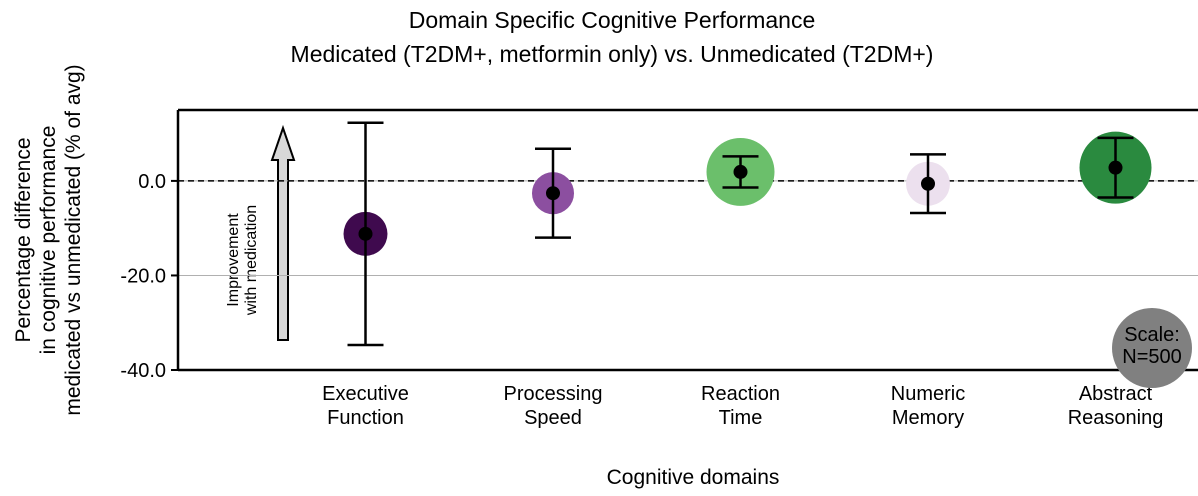 Image resolution: width=1198 pixels, height=496 pixels. I want to click on x-tick-label: Abstract, so click(1116, 394).